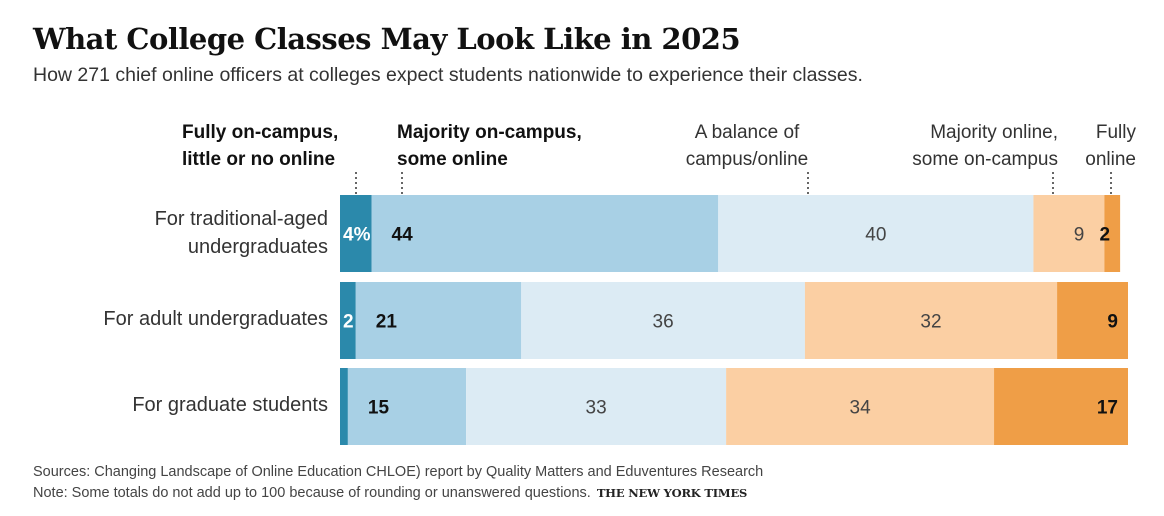  Describe the element at coordinates (257, 247) in the screenshot. I see `row-label-line: undergraduates` at that location.